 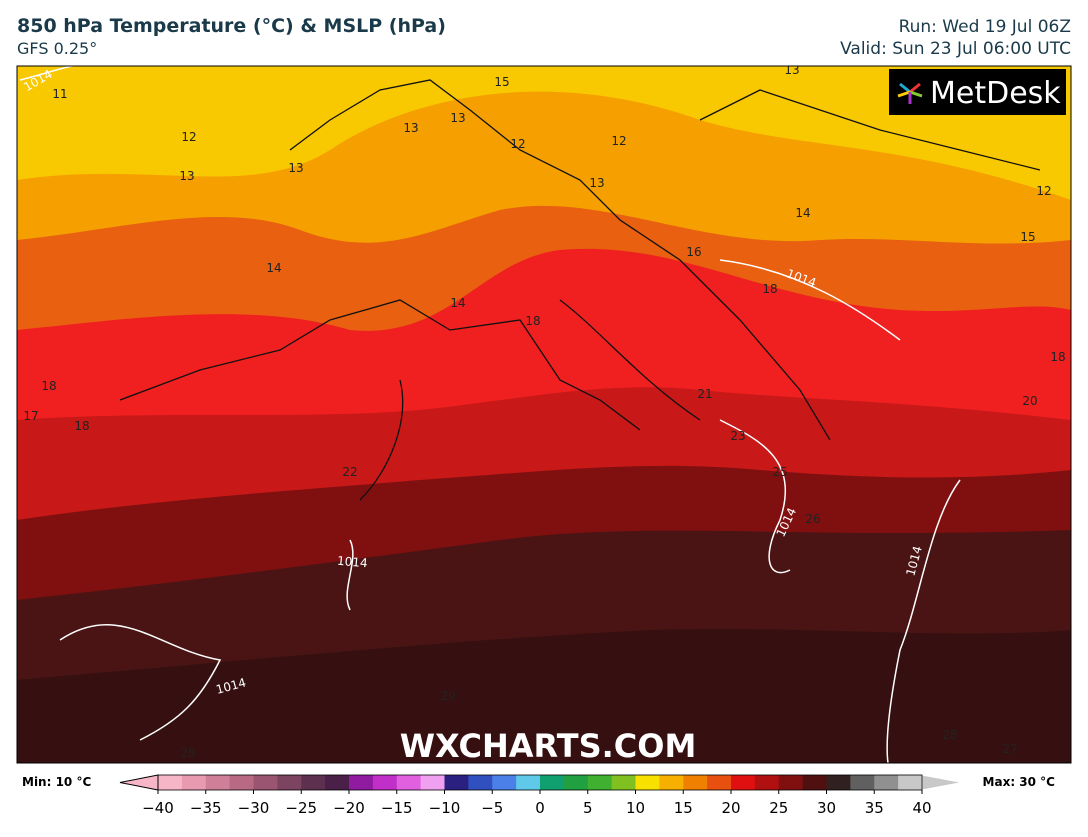 I want to click on contour-label: 29, so click(x=447, y=696).